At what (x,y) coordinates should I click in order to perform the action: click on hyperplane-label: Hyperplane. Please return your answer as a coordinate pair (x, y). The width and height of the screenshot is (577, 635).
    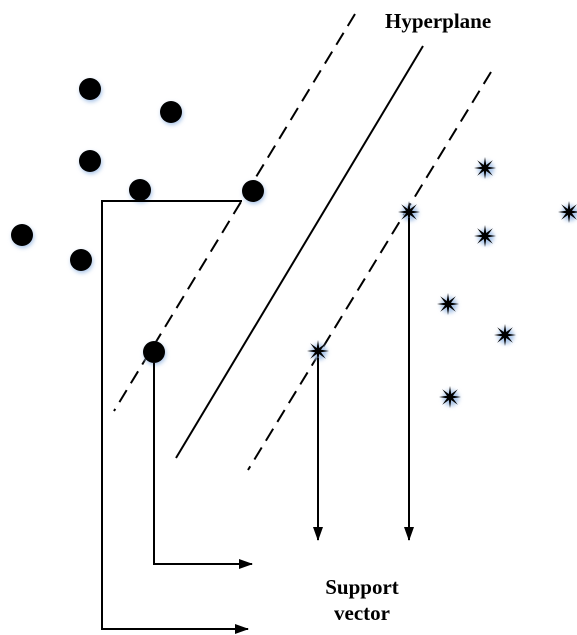
    Looking at the image, I should click on (438, 21).